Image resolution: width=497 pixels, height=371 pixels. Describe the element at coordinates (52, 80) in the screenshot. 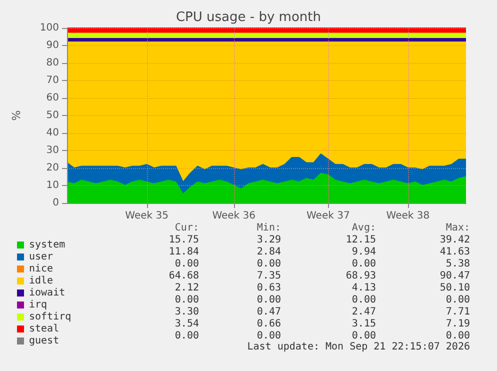

I see `y-tick-label: 70` at that location.